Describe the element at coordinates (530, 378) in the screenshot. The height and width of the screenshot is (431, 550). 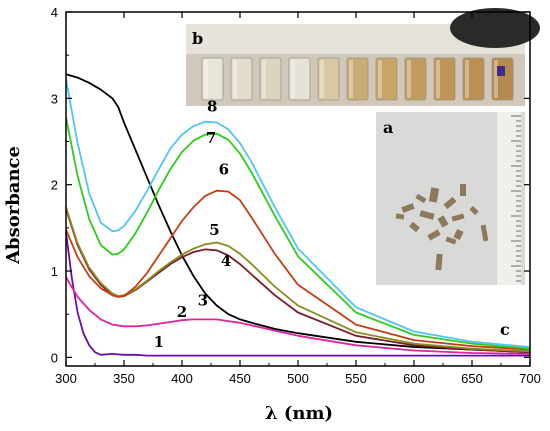
I see `x-tick-label: 700` at that location.